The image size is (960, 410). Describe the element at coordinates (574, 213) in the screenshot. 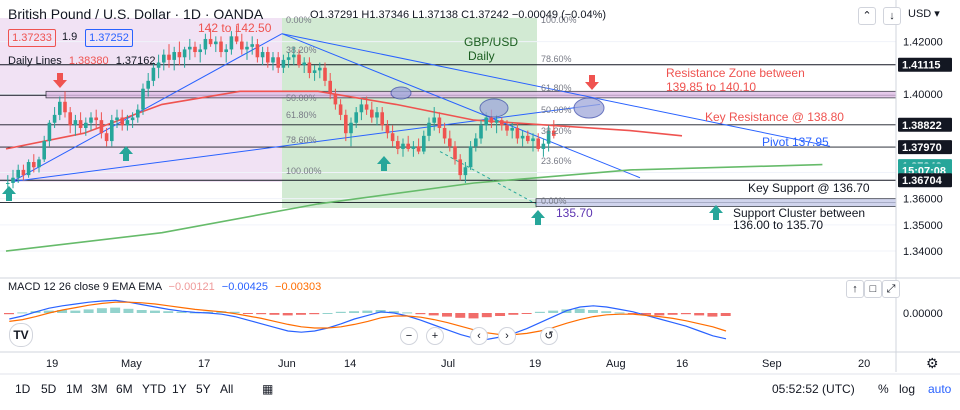

I see `low-price-label: 135.70` at that location.